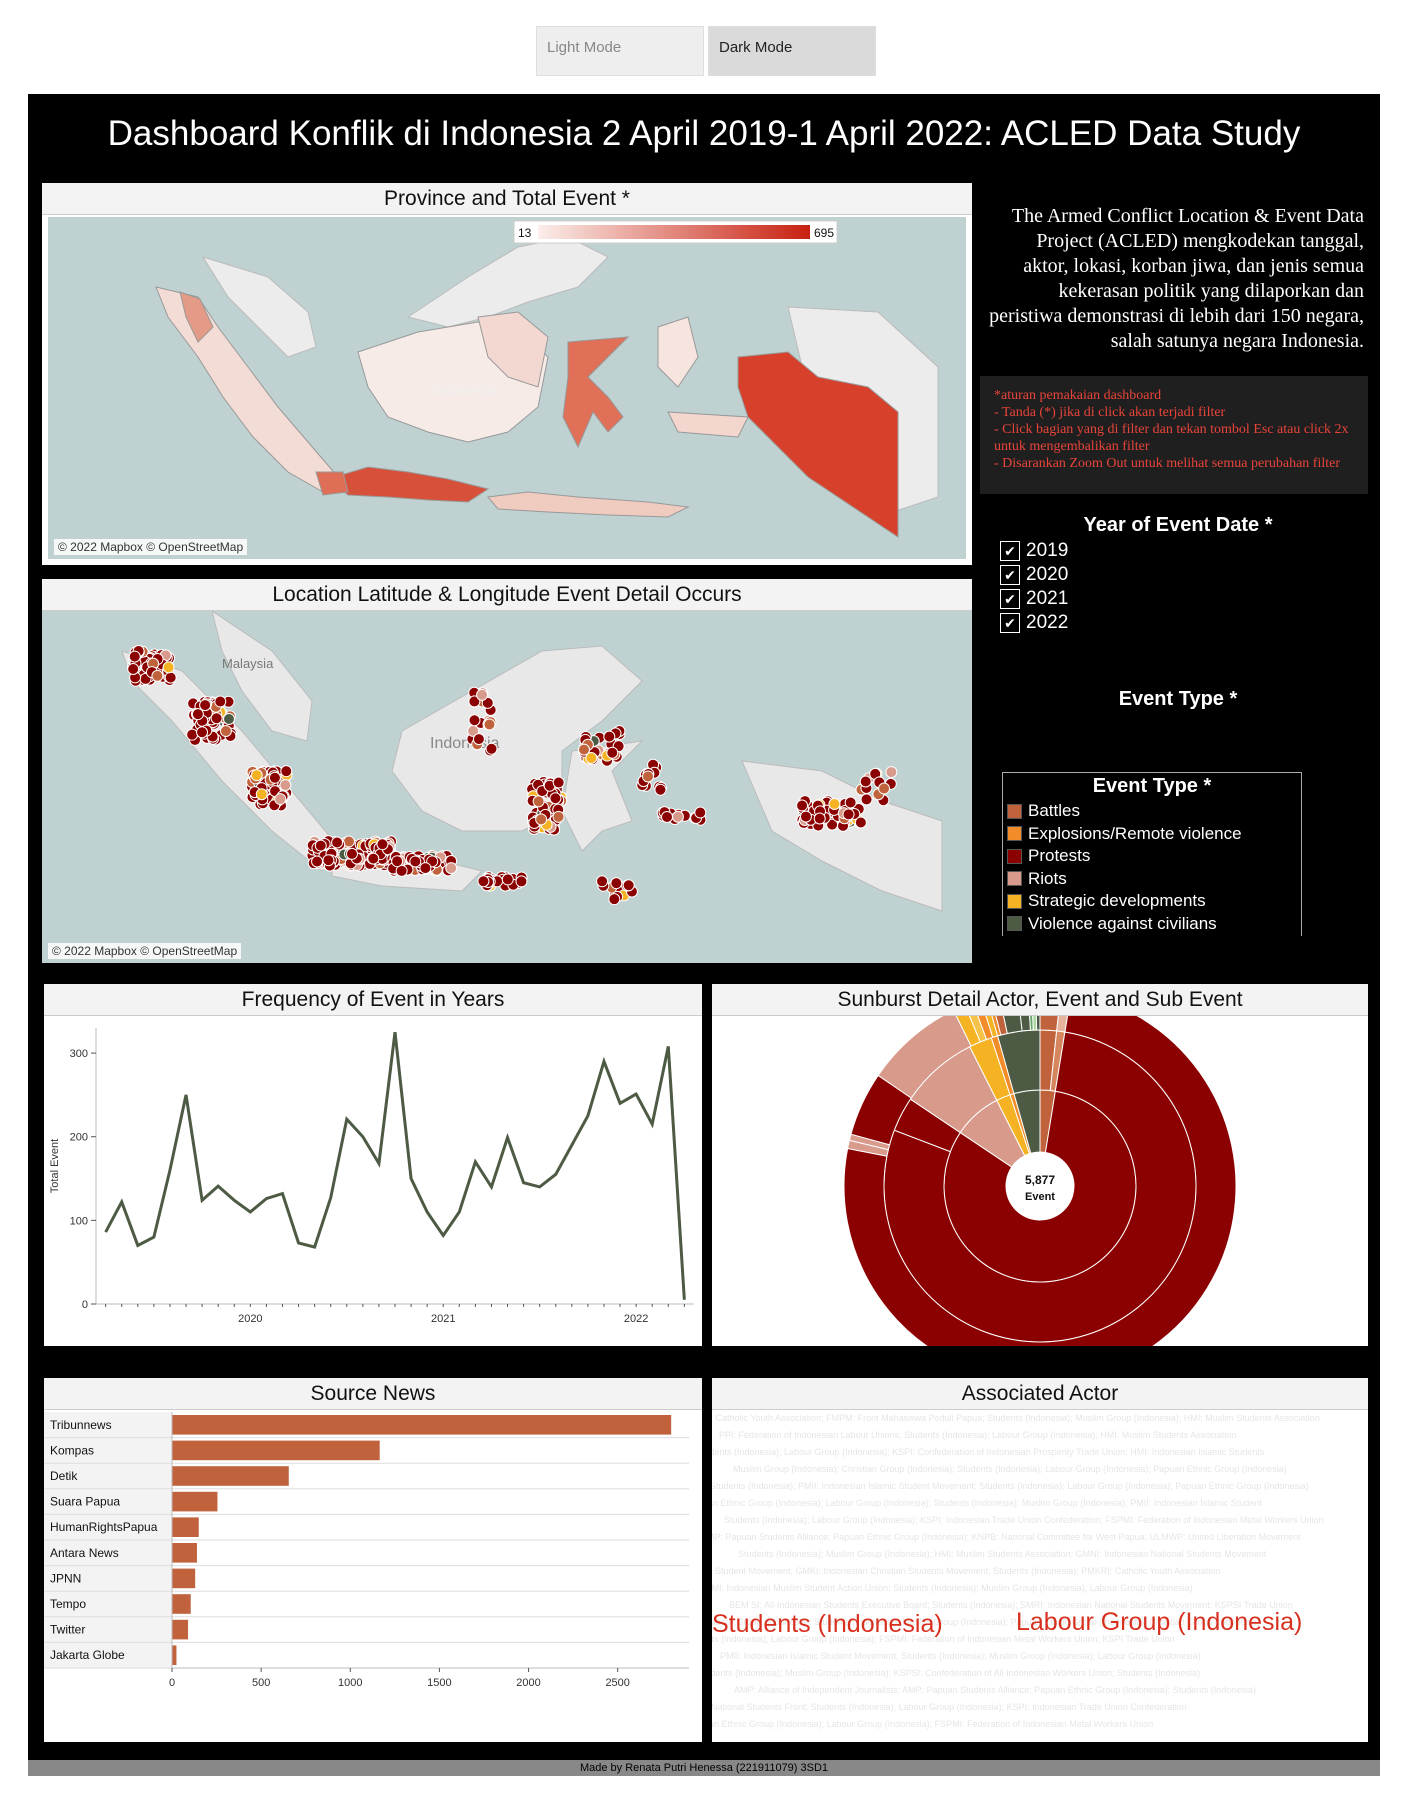 Image resolution: width=1405 pixels, height=1799 pixels. What do you see at coordinates (588, 504) in the screenshot?
I see `nusa-tenggara-shape` at bounding box center [588, 504].